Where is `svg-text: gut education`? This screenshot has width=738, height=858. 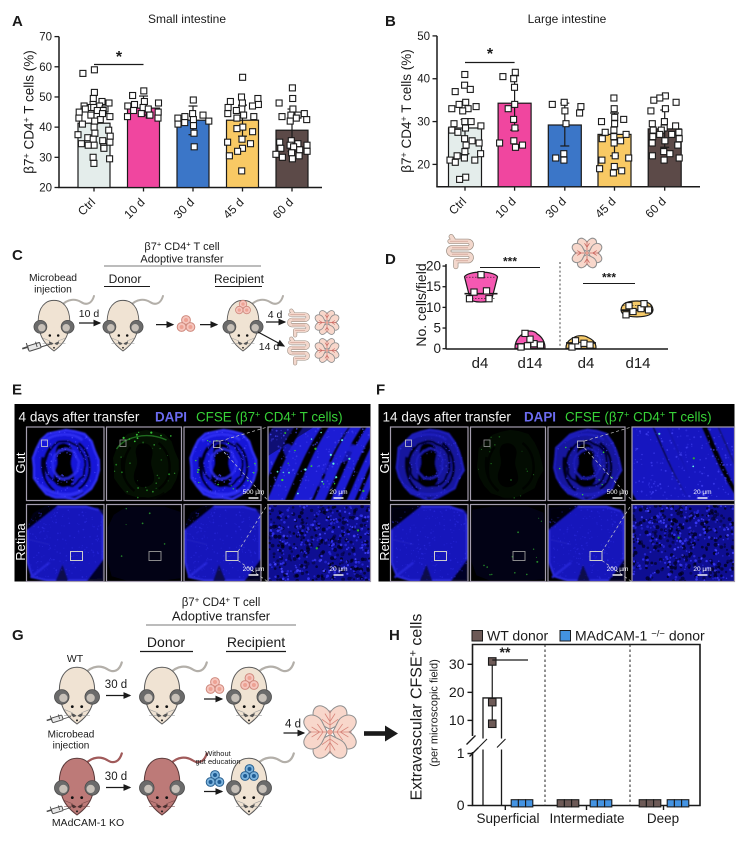
svg-text: gut education is located at coordinates (217, 761).